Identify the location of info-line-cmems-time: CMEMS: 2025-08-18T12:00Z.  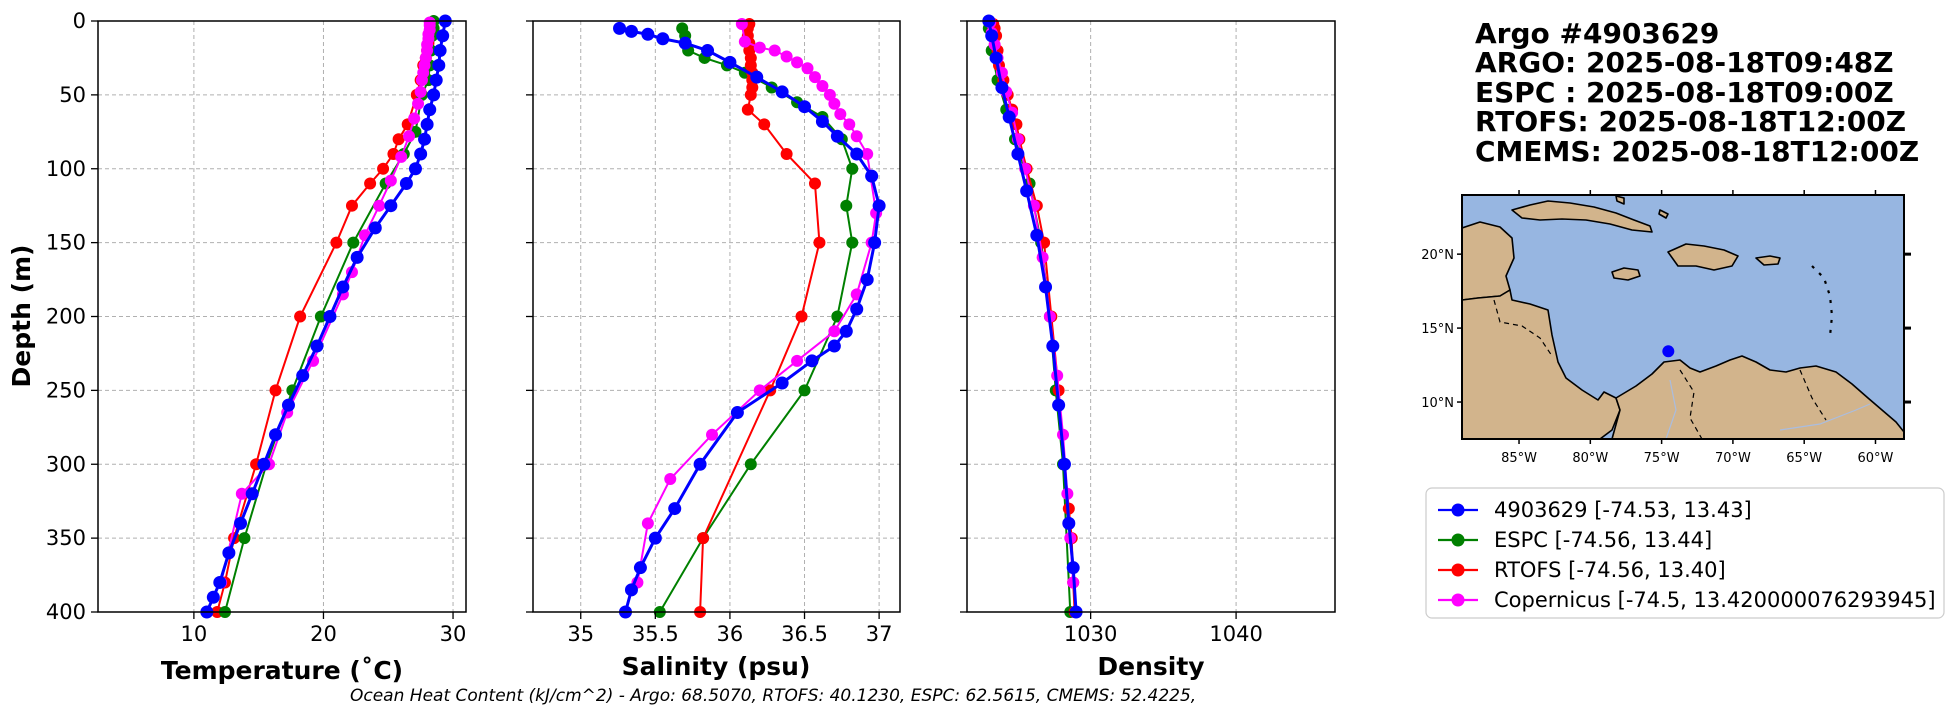
(1697, 151).